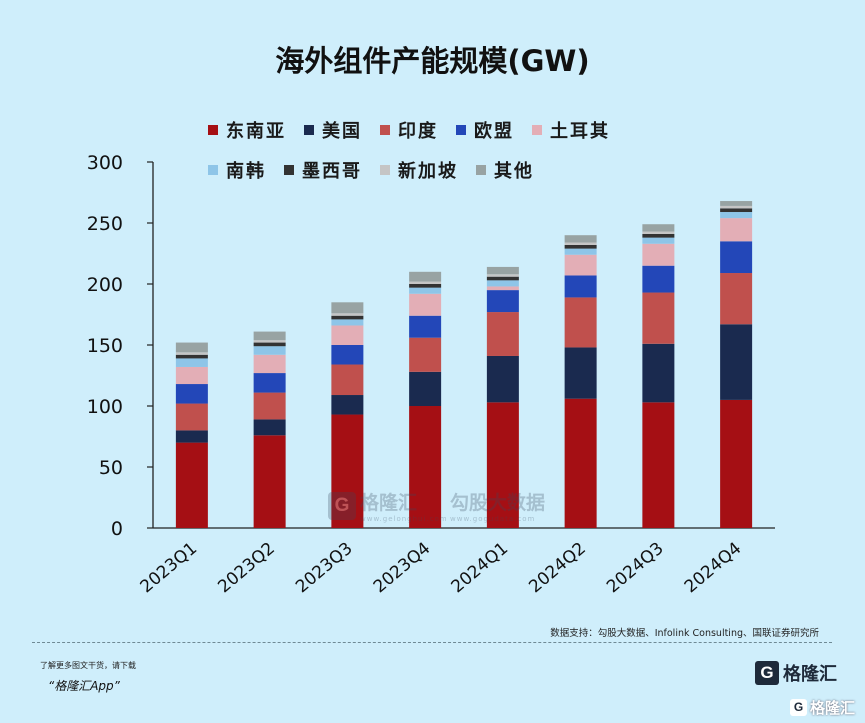 This screenshot has width=865, height=723. What do you see at coordinates (111, 468) in the screenshot?
I see `y-tick-label: 50` at bounding box center [111, 468].